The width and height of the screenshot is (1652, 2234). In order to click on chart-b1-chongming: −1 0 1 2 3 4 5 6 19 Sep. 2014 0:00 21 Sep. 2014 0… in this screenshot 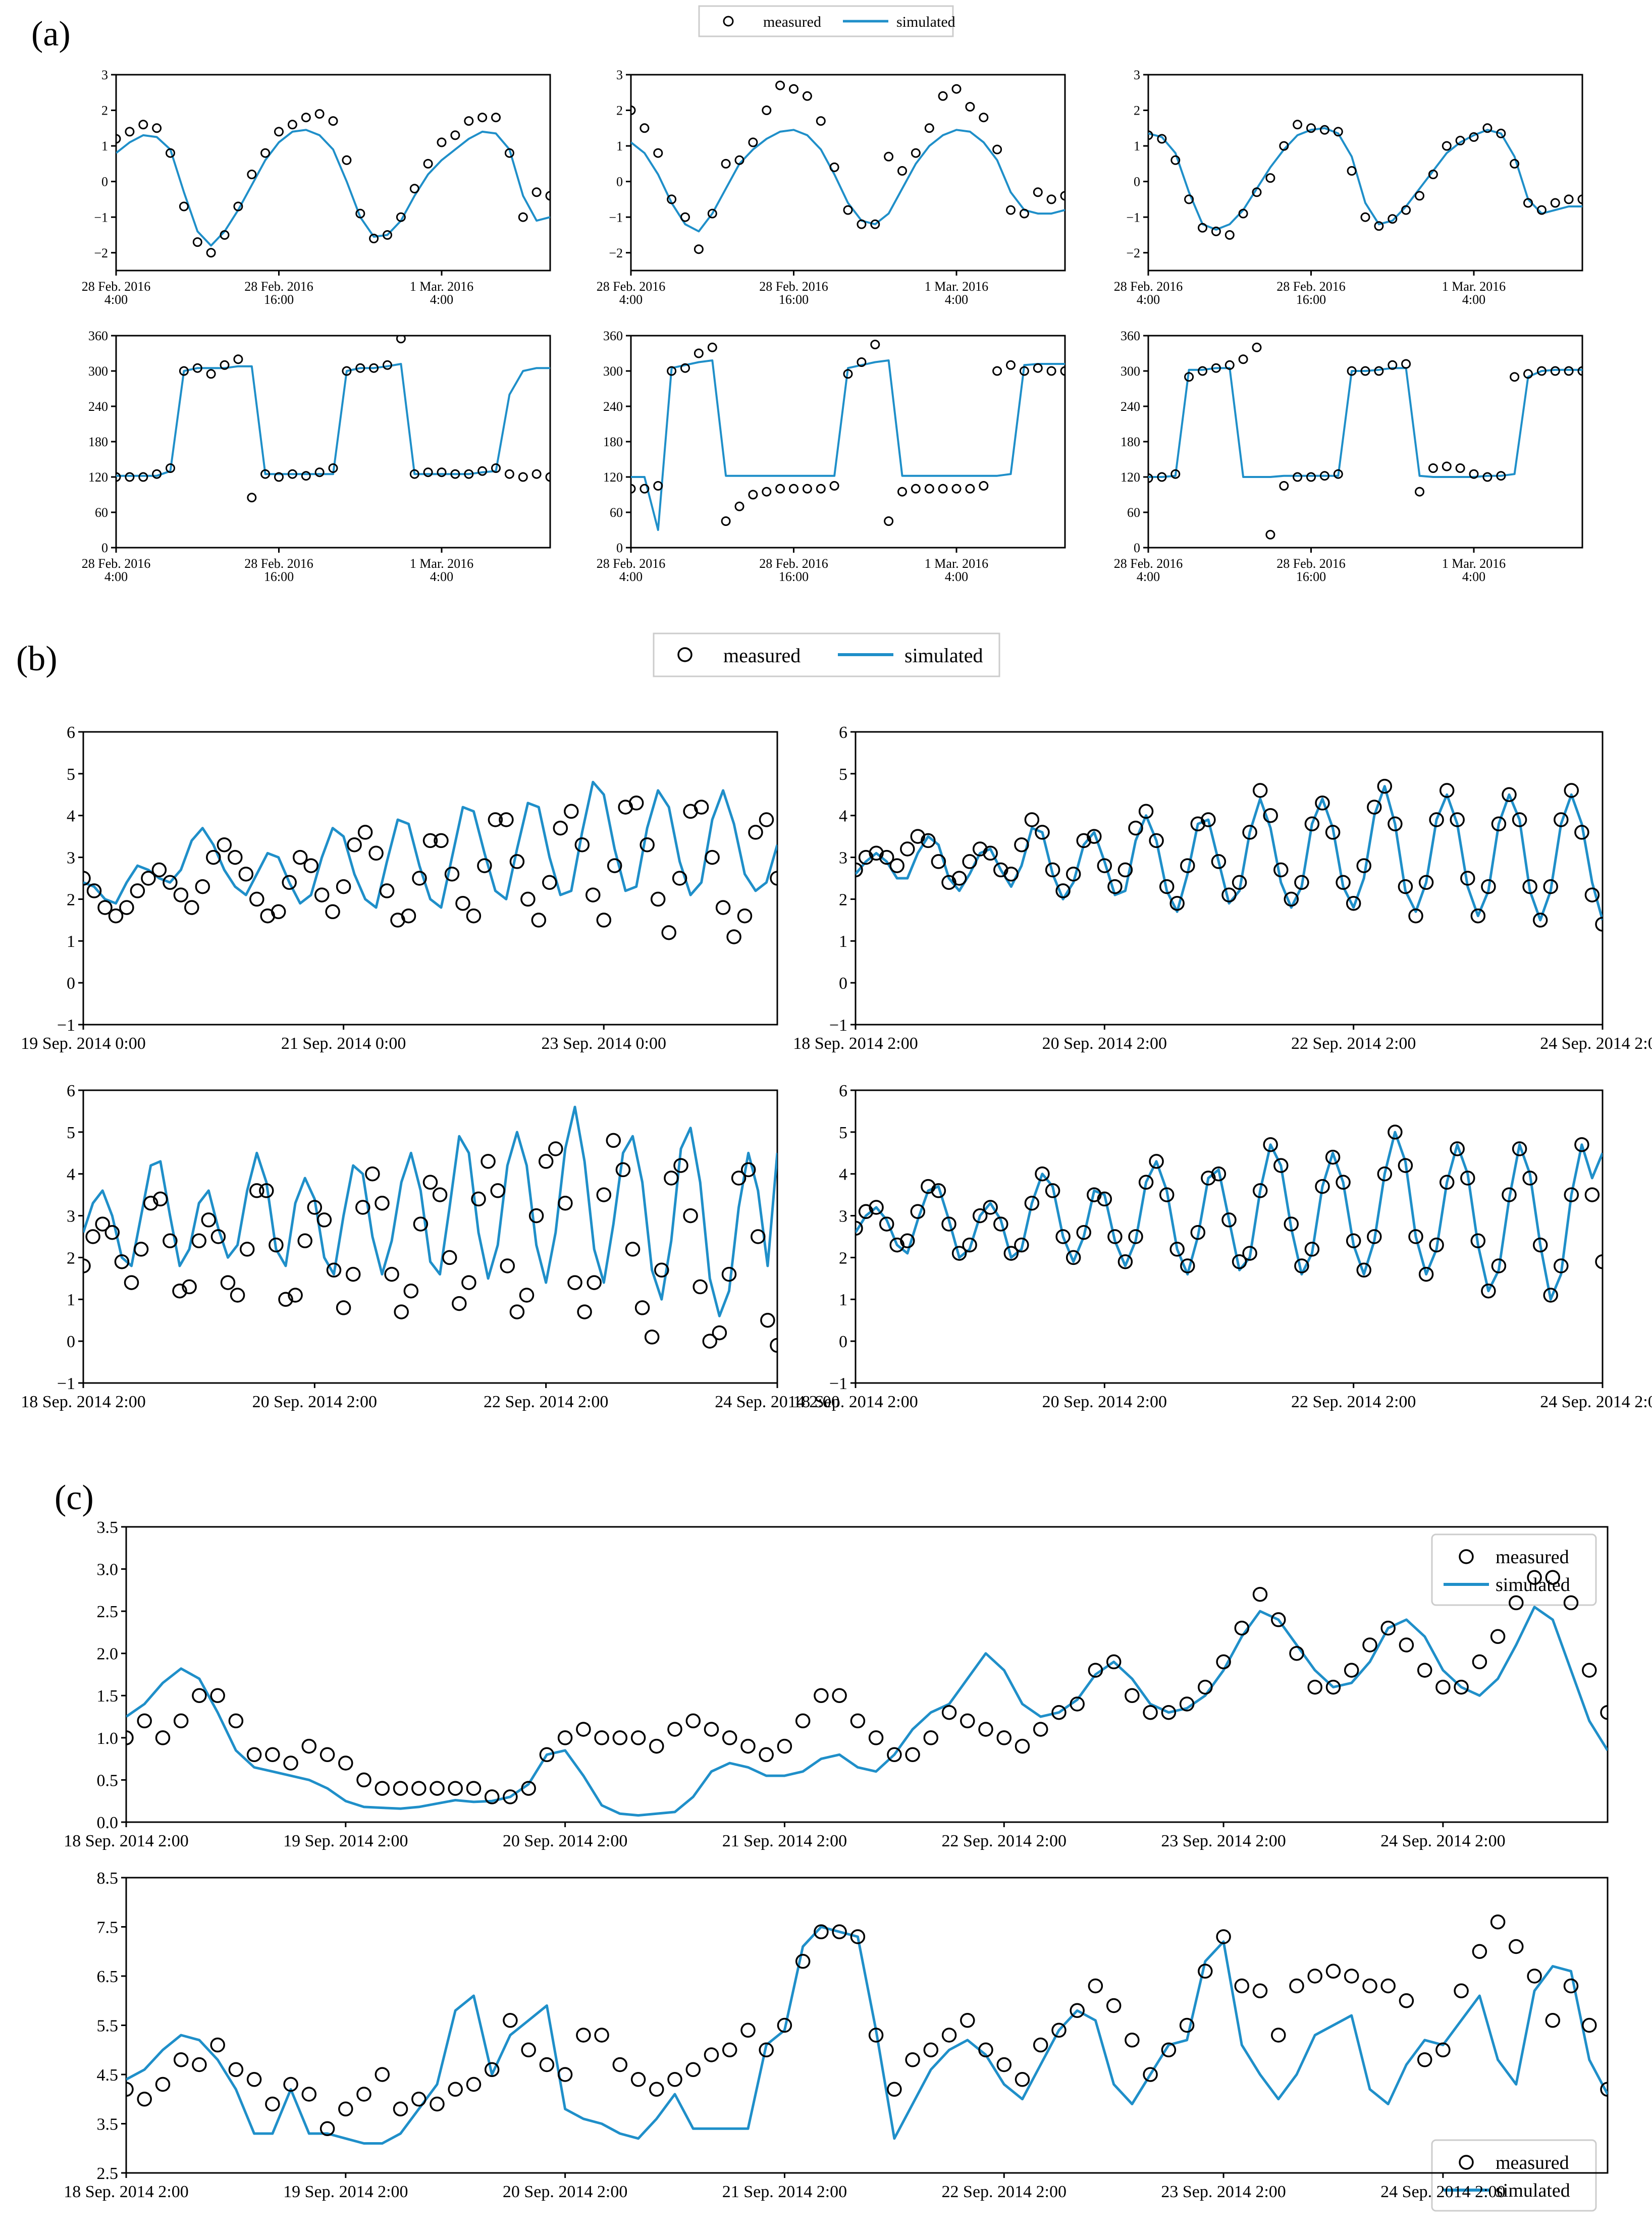, I will do `click(400, 888)`.